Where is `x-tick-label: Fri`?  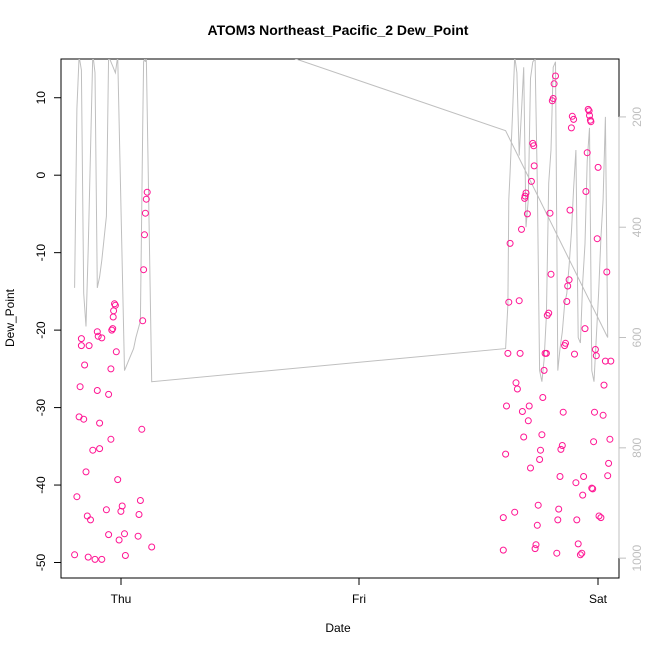
x-tick-label: Fri is located at coordinates (359, 599).